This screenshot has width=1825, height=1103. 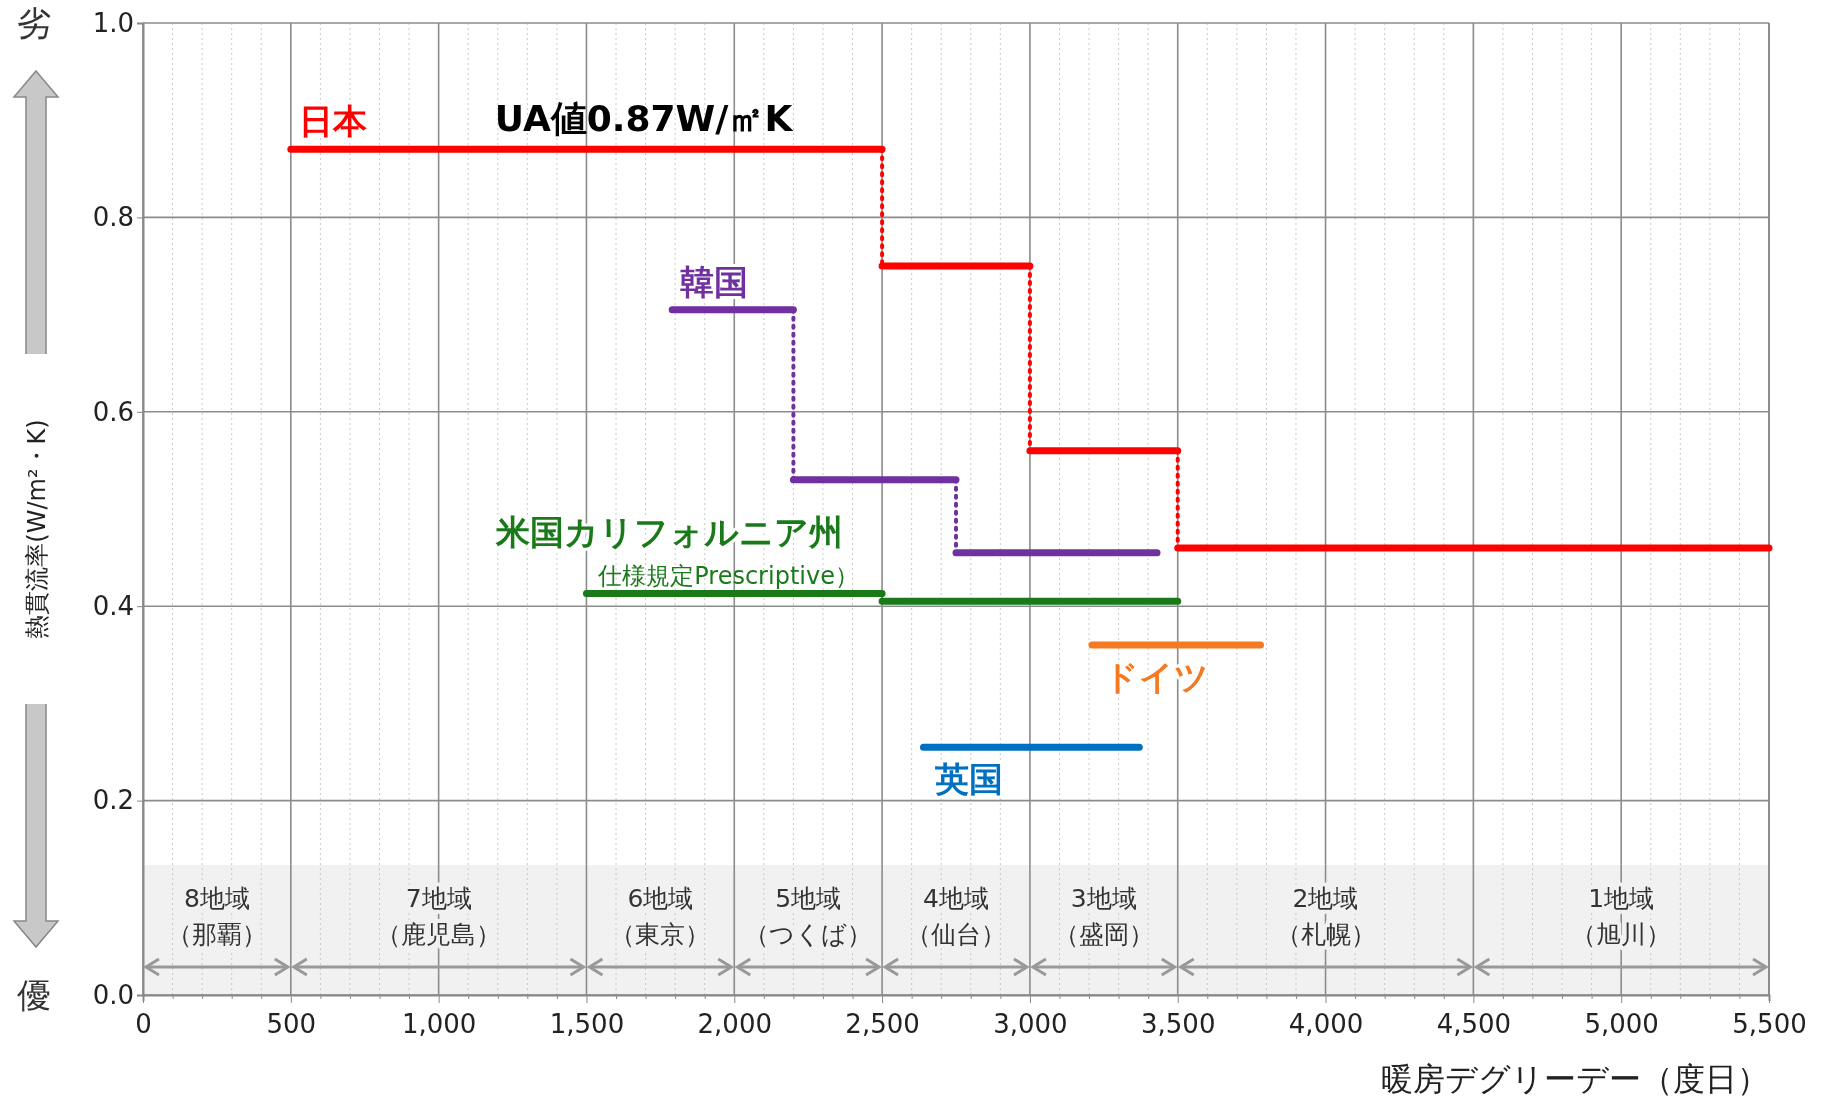 What do you see at coordinates (1769, 1023) in the screenshot?
I see `x-tick-label: 5,500` at bounding box center [1769, 1023].